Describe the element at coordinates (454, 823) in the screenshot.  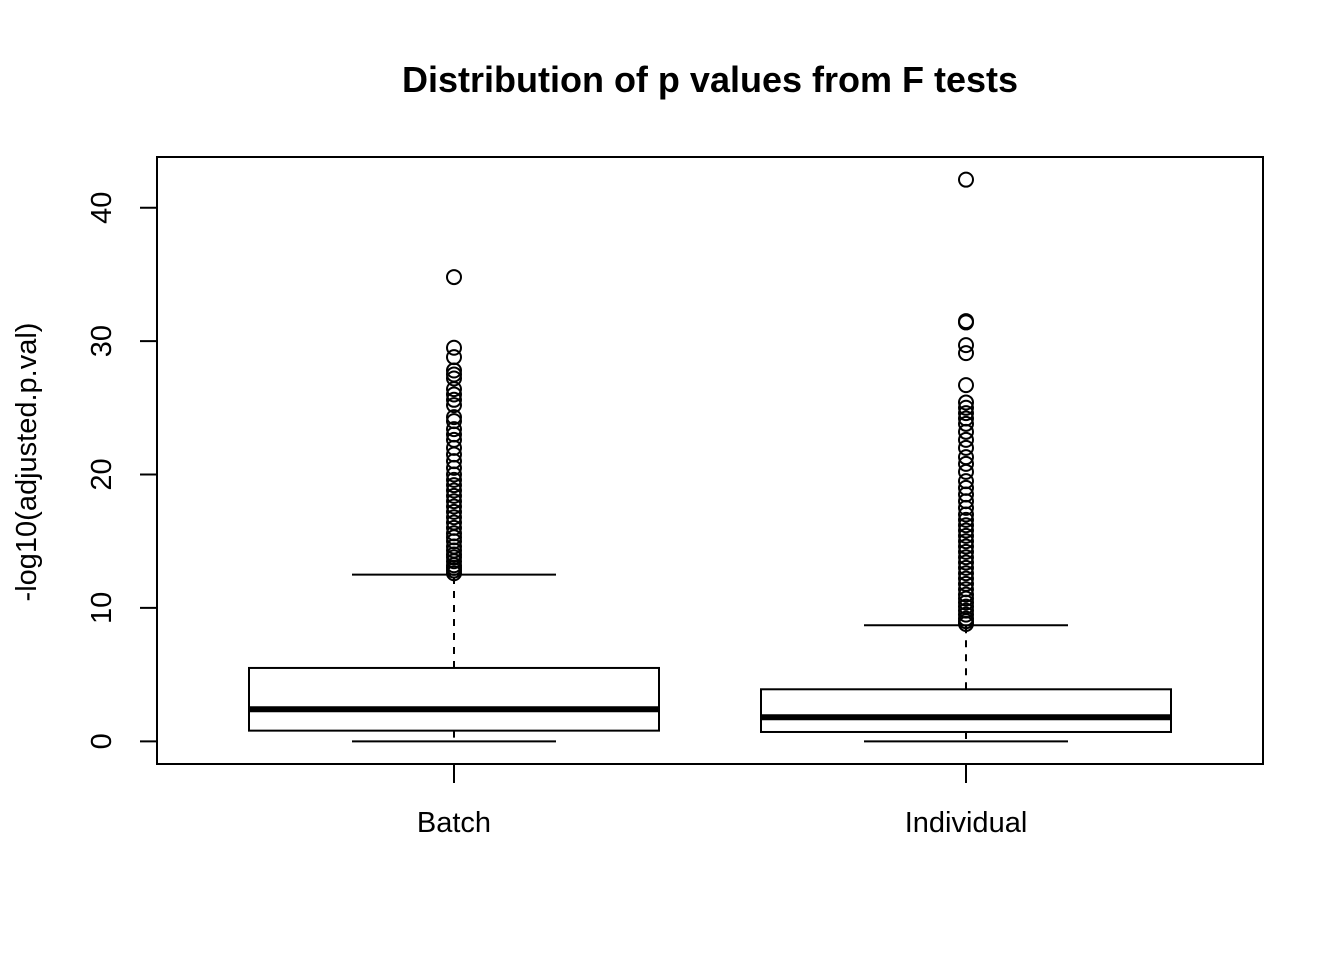
I see `x-tick-label: Batch` at that location.